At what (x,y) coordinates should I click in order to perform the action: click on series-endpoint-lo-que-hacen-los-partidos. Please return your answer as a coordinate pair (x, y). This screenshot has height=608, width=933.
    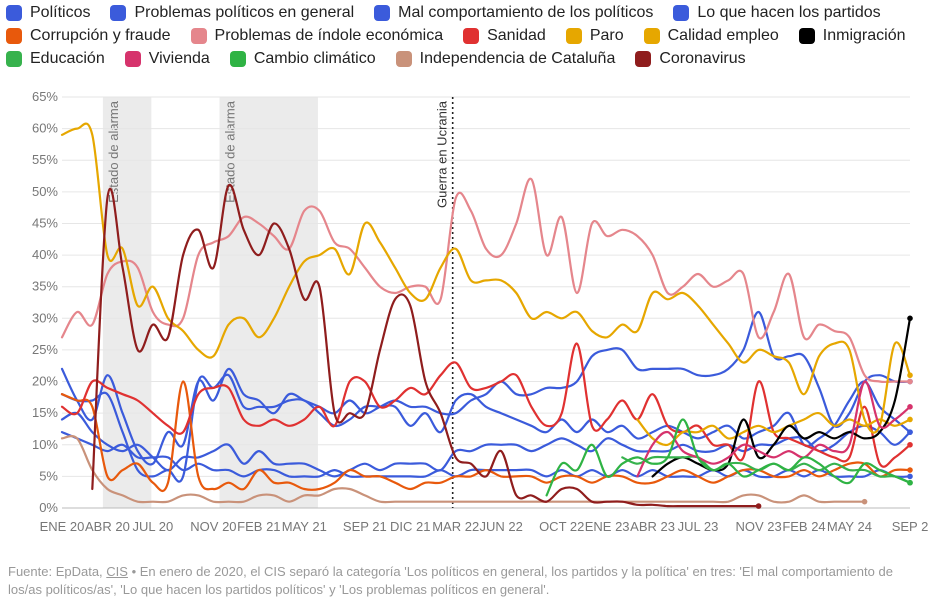
    Looking at the image, I should click on (910, 476).